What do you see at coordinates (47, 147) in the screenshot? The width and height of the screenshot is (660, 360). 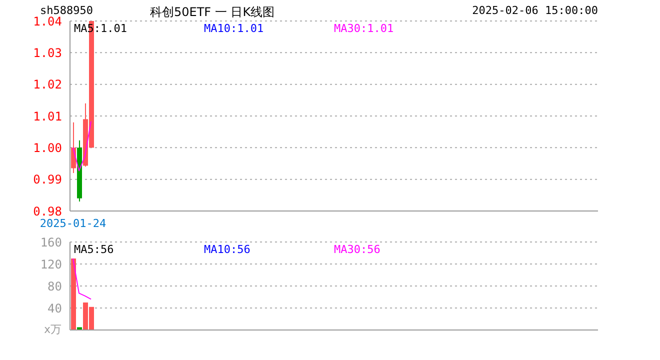 I see `y-tick-label: 1.00` at bounding box center [47, 147].